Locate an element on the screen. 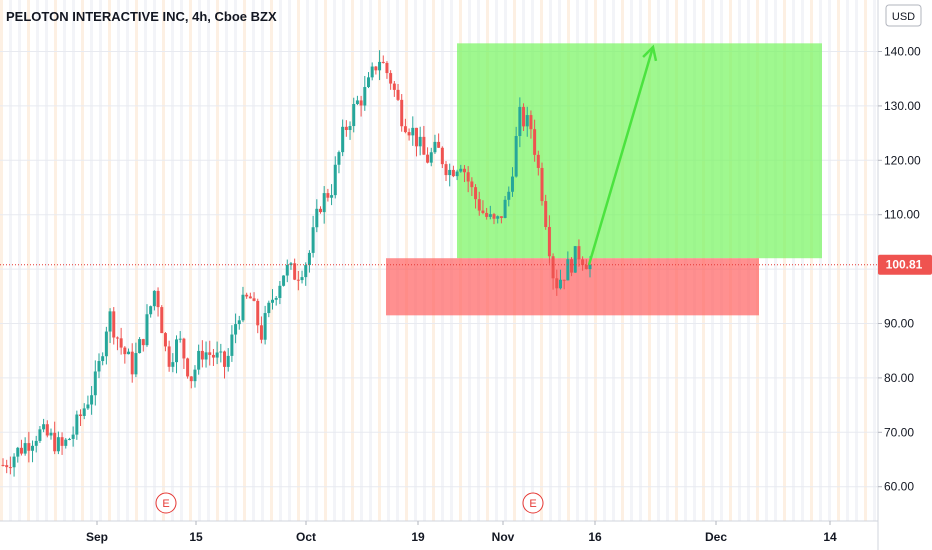 This screenshot has height=550, width=932. x-tick-label: 19 is located at coordinates (418, 537).